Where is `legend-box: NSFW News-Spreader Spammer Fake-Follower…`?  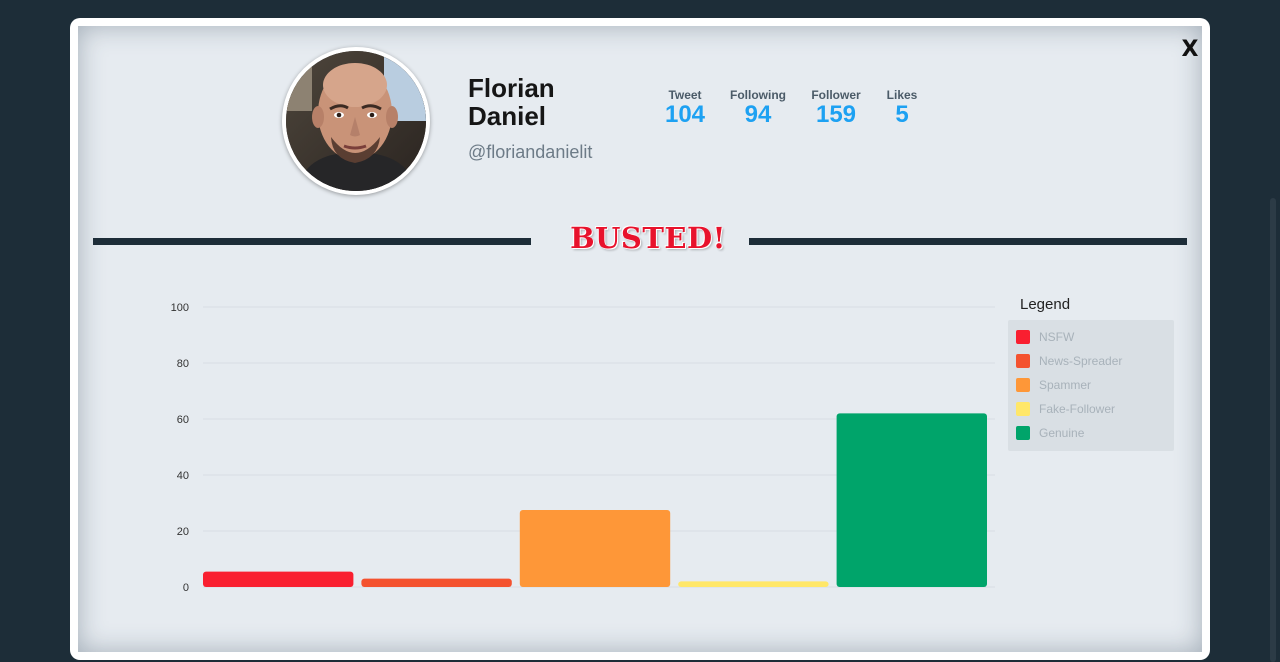 legend-box: NSFW News-Spreader Spammer Fake-Follower… is located at coordinates (1091, 385).